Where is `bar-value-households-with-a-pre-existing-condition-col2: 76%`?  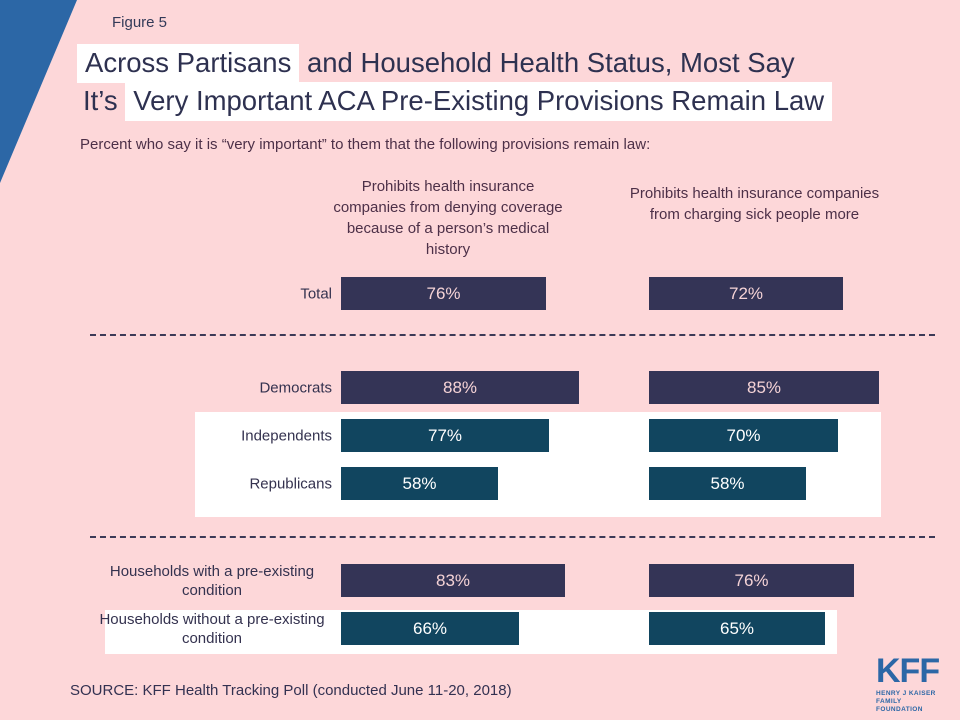 bar-value-households-with-a-pre-existing-condition-col2: 76% is located at coordinates (751, 580).